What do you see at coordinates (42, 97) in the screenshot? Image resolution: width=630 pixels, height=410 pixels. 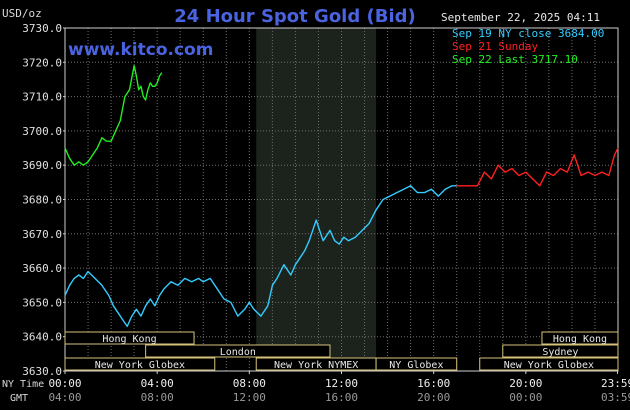 I see `y-tick-label: 3710.0` at bounding box center [42, 97].